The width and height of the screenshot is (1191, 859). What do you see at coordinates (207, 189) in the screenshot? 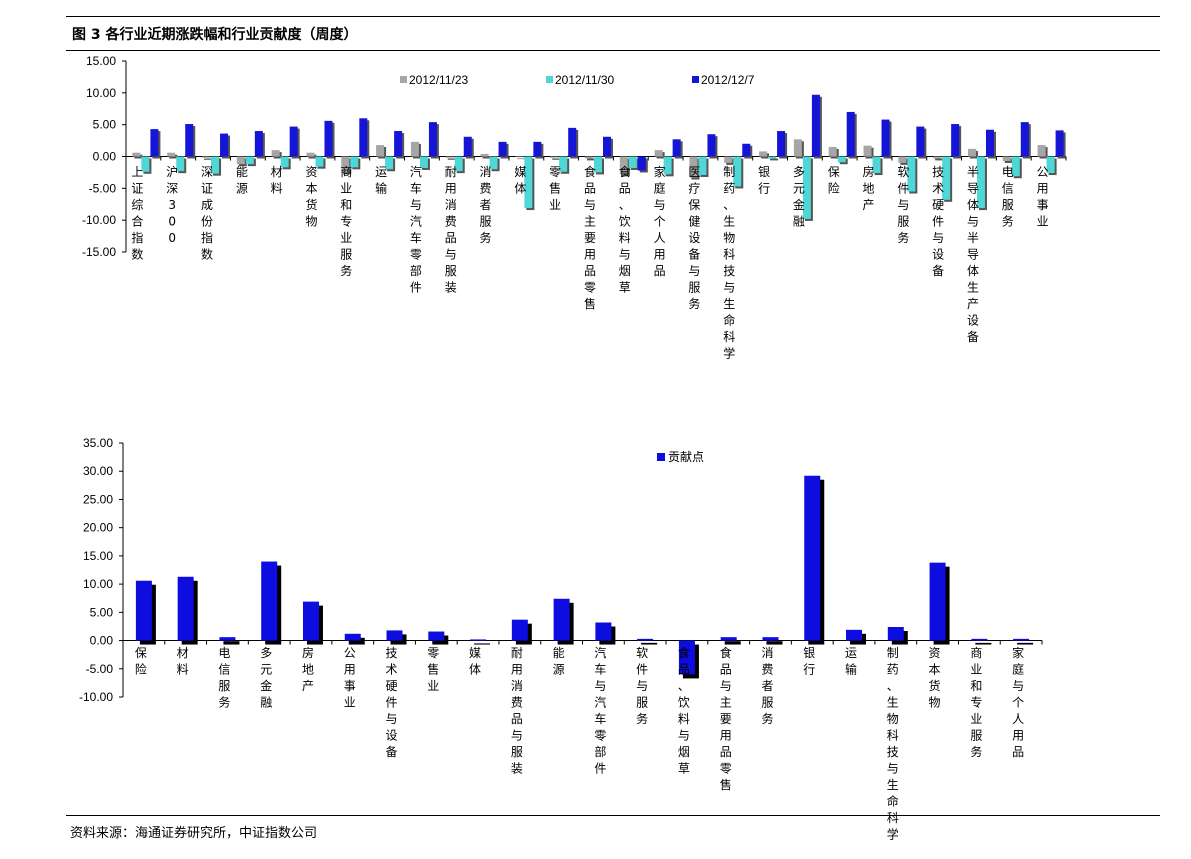
I see `svg-text: 证` at bounding box center [207, 189].